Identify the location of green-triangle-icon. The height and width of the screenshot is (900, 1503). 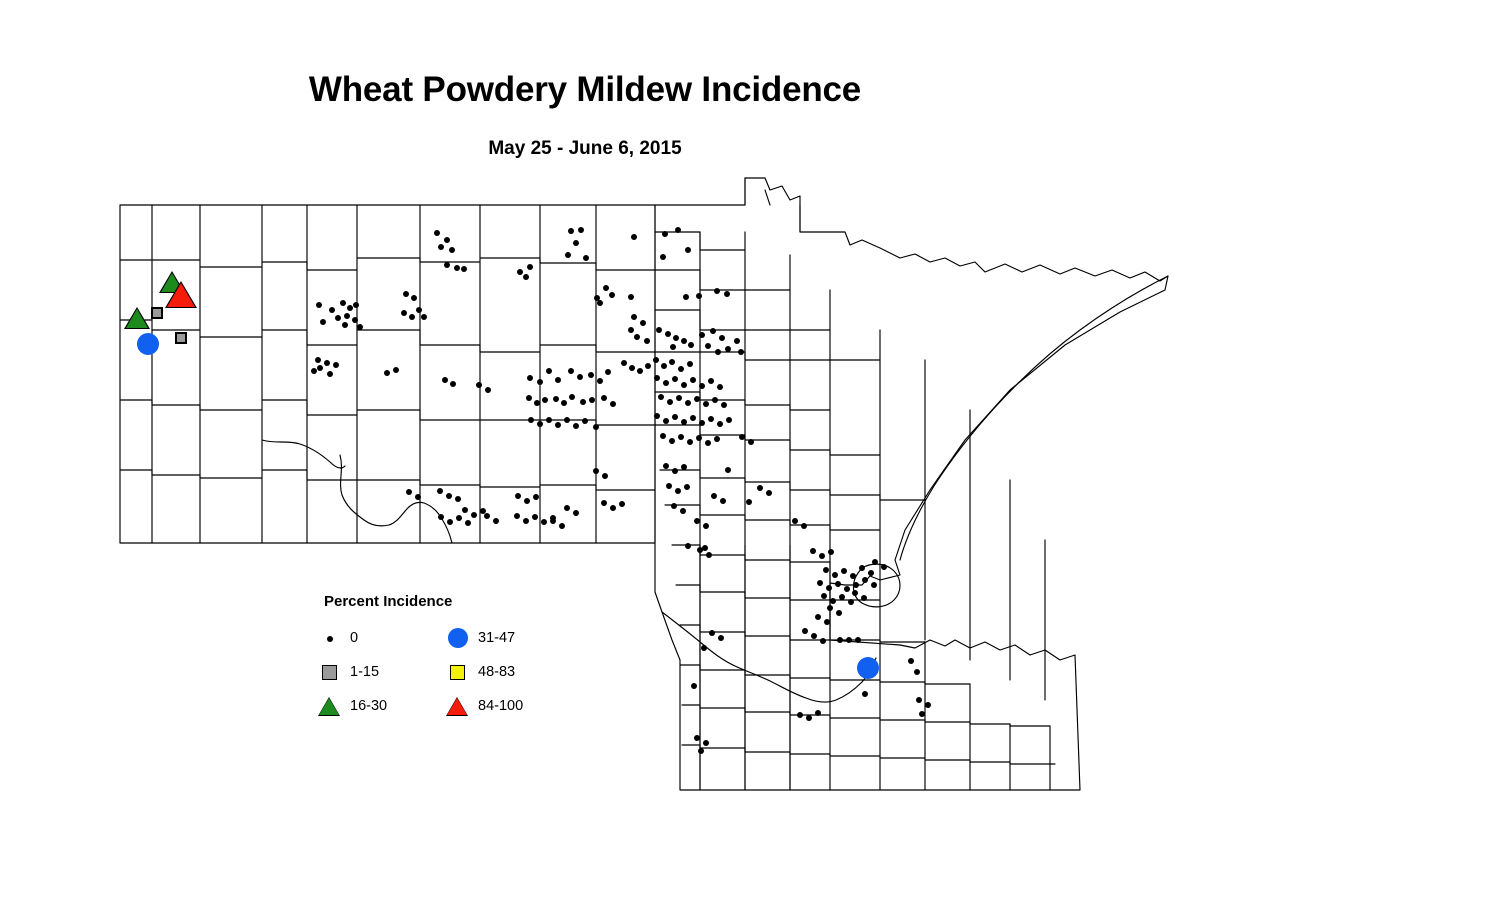
(331, 707).